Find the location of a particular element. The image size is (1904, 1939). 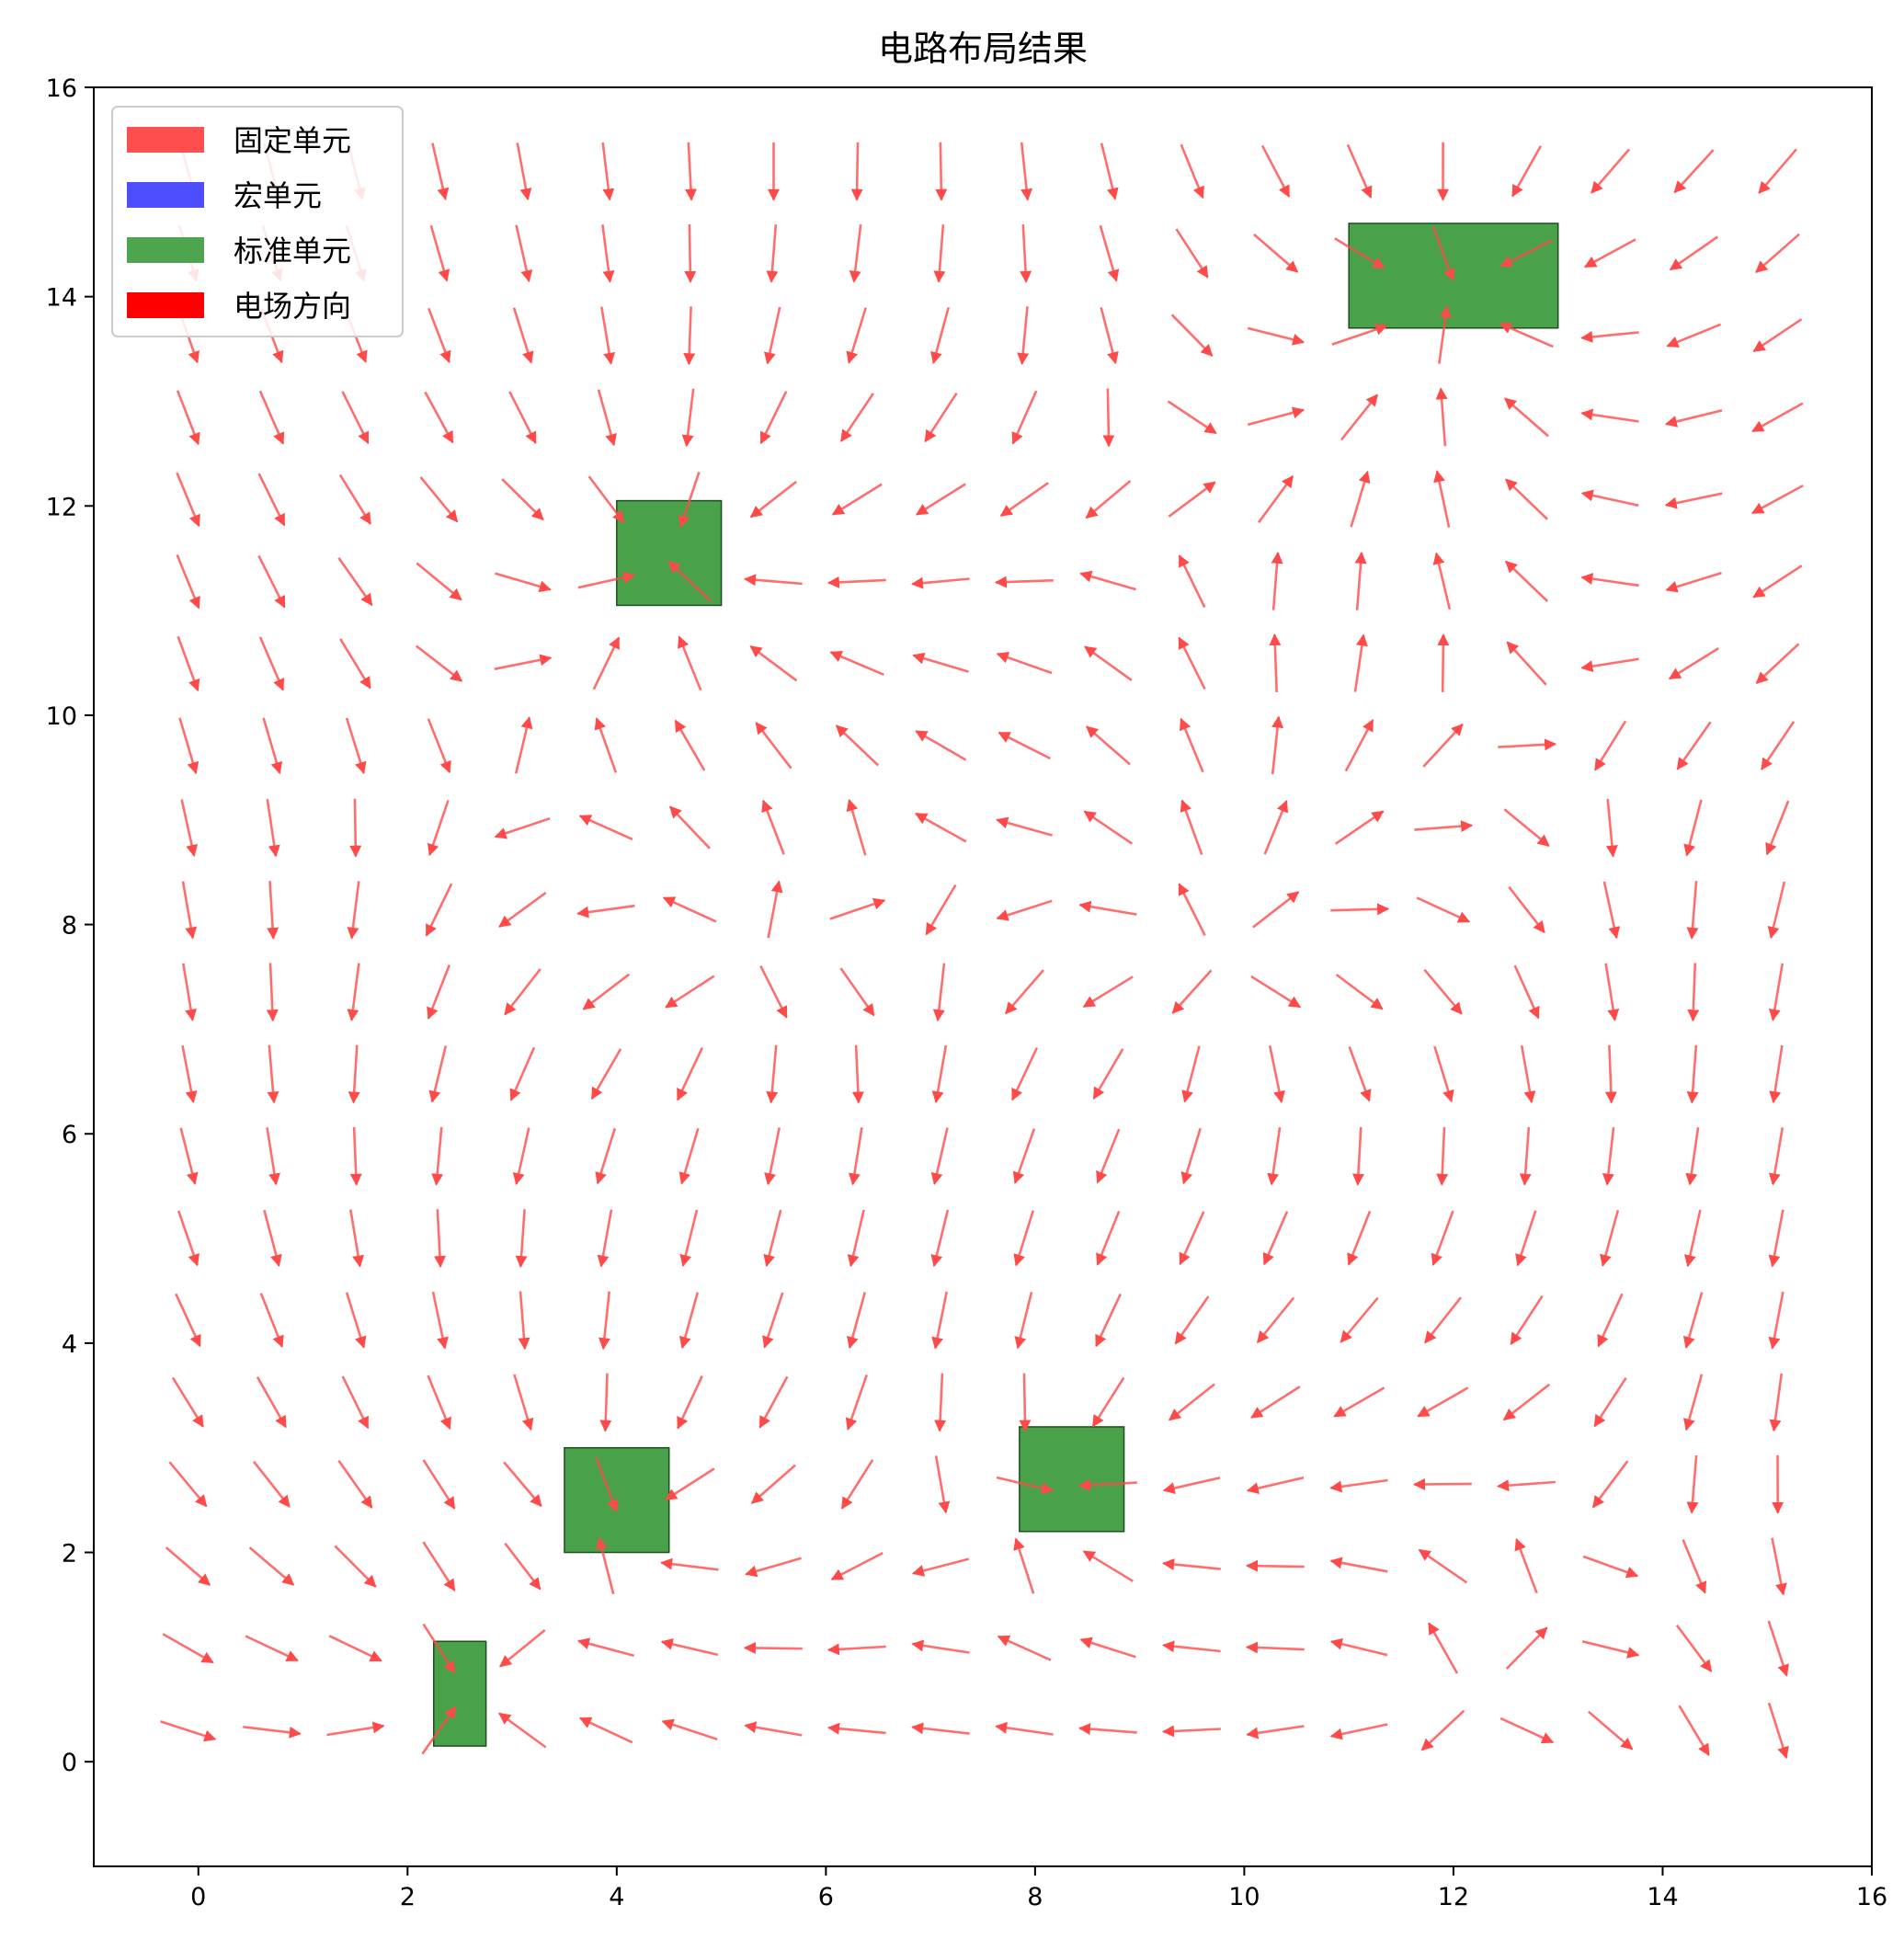

legend-label-1: 固定单元 is located at coordinates (292, 140).